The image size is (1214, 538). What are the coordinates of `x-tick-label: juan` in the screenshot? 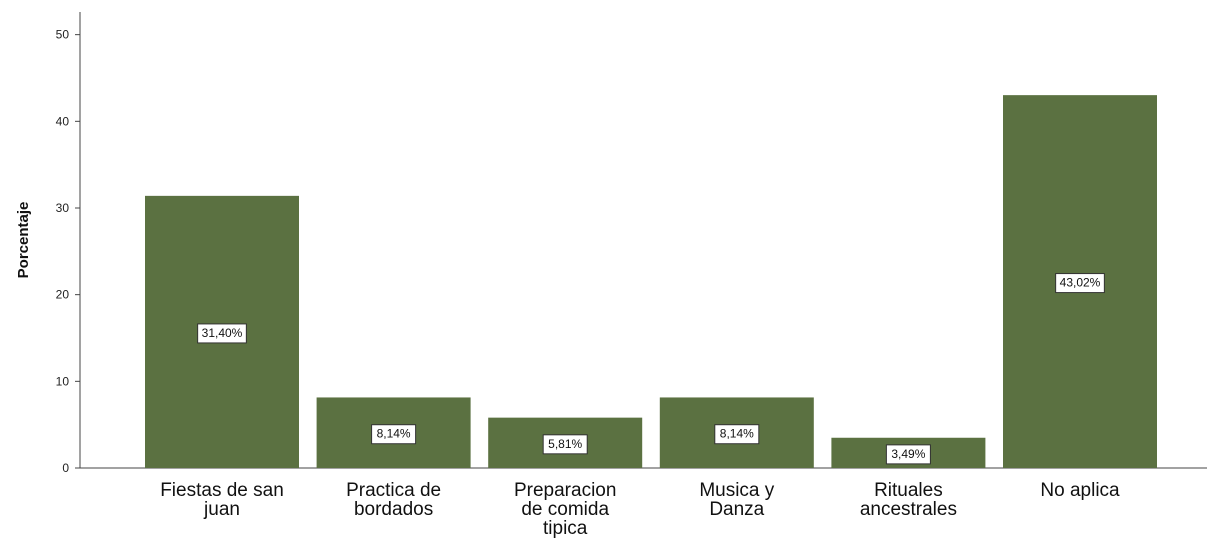 It's located at (221, 509).